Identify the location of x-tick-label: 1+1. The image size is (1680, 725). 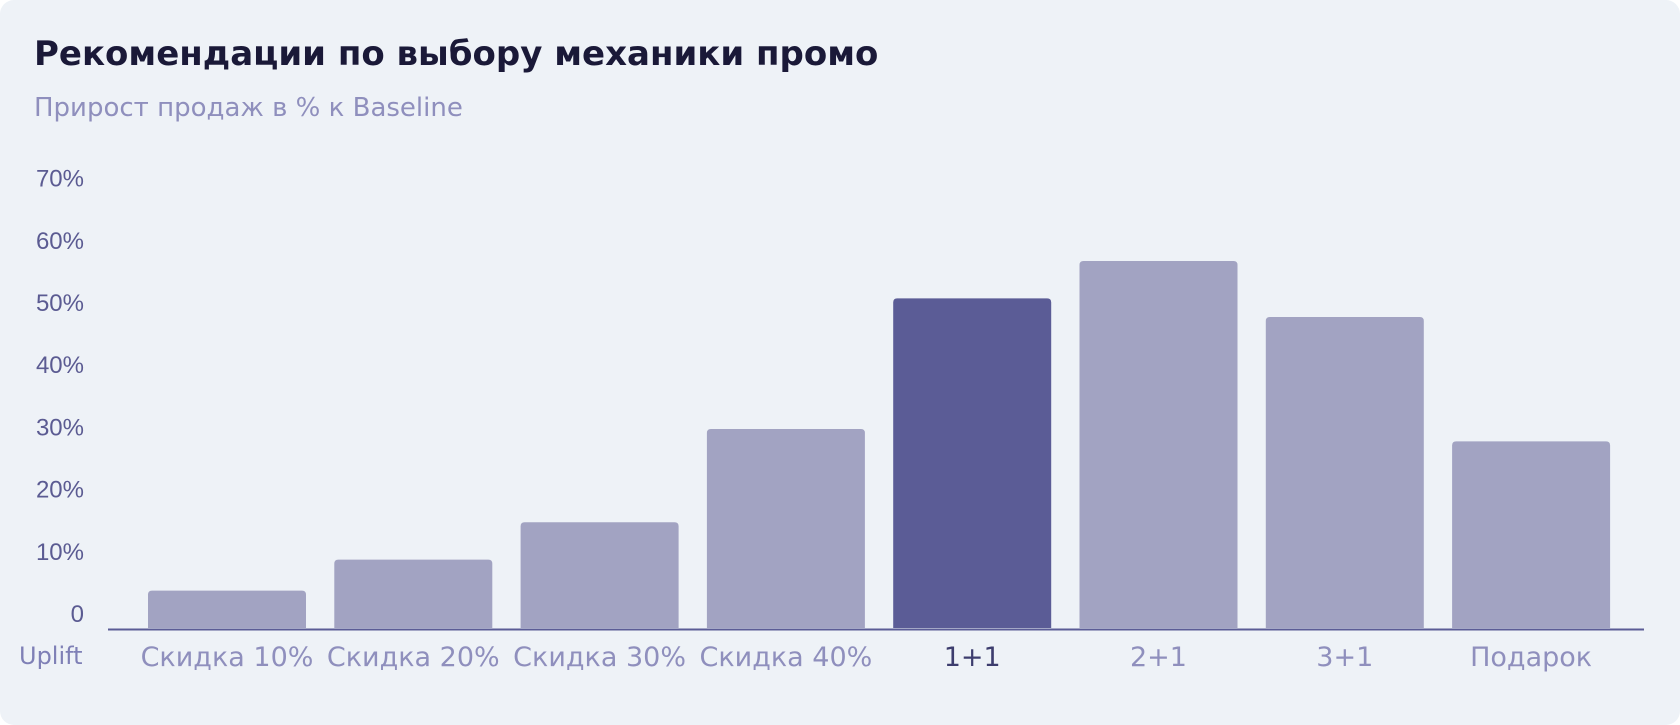
(972, 657).